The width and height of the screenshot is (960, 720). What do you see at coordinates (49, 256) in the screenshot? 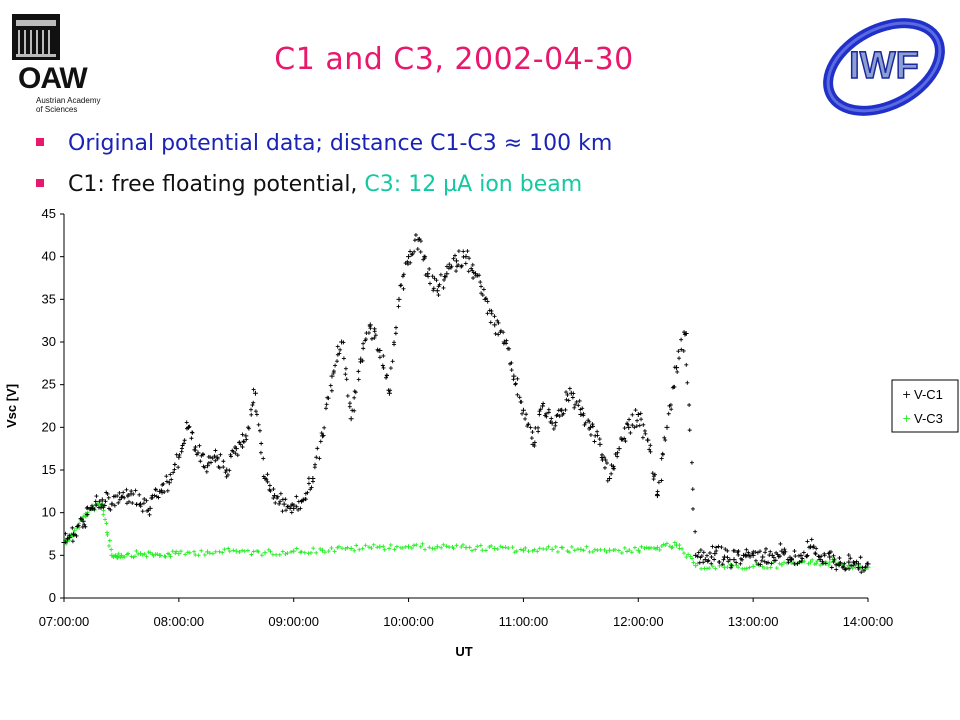
I see `y-tick-label: 40` at bounding box center [49, 256].